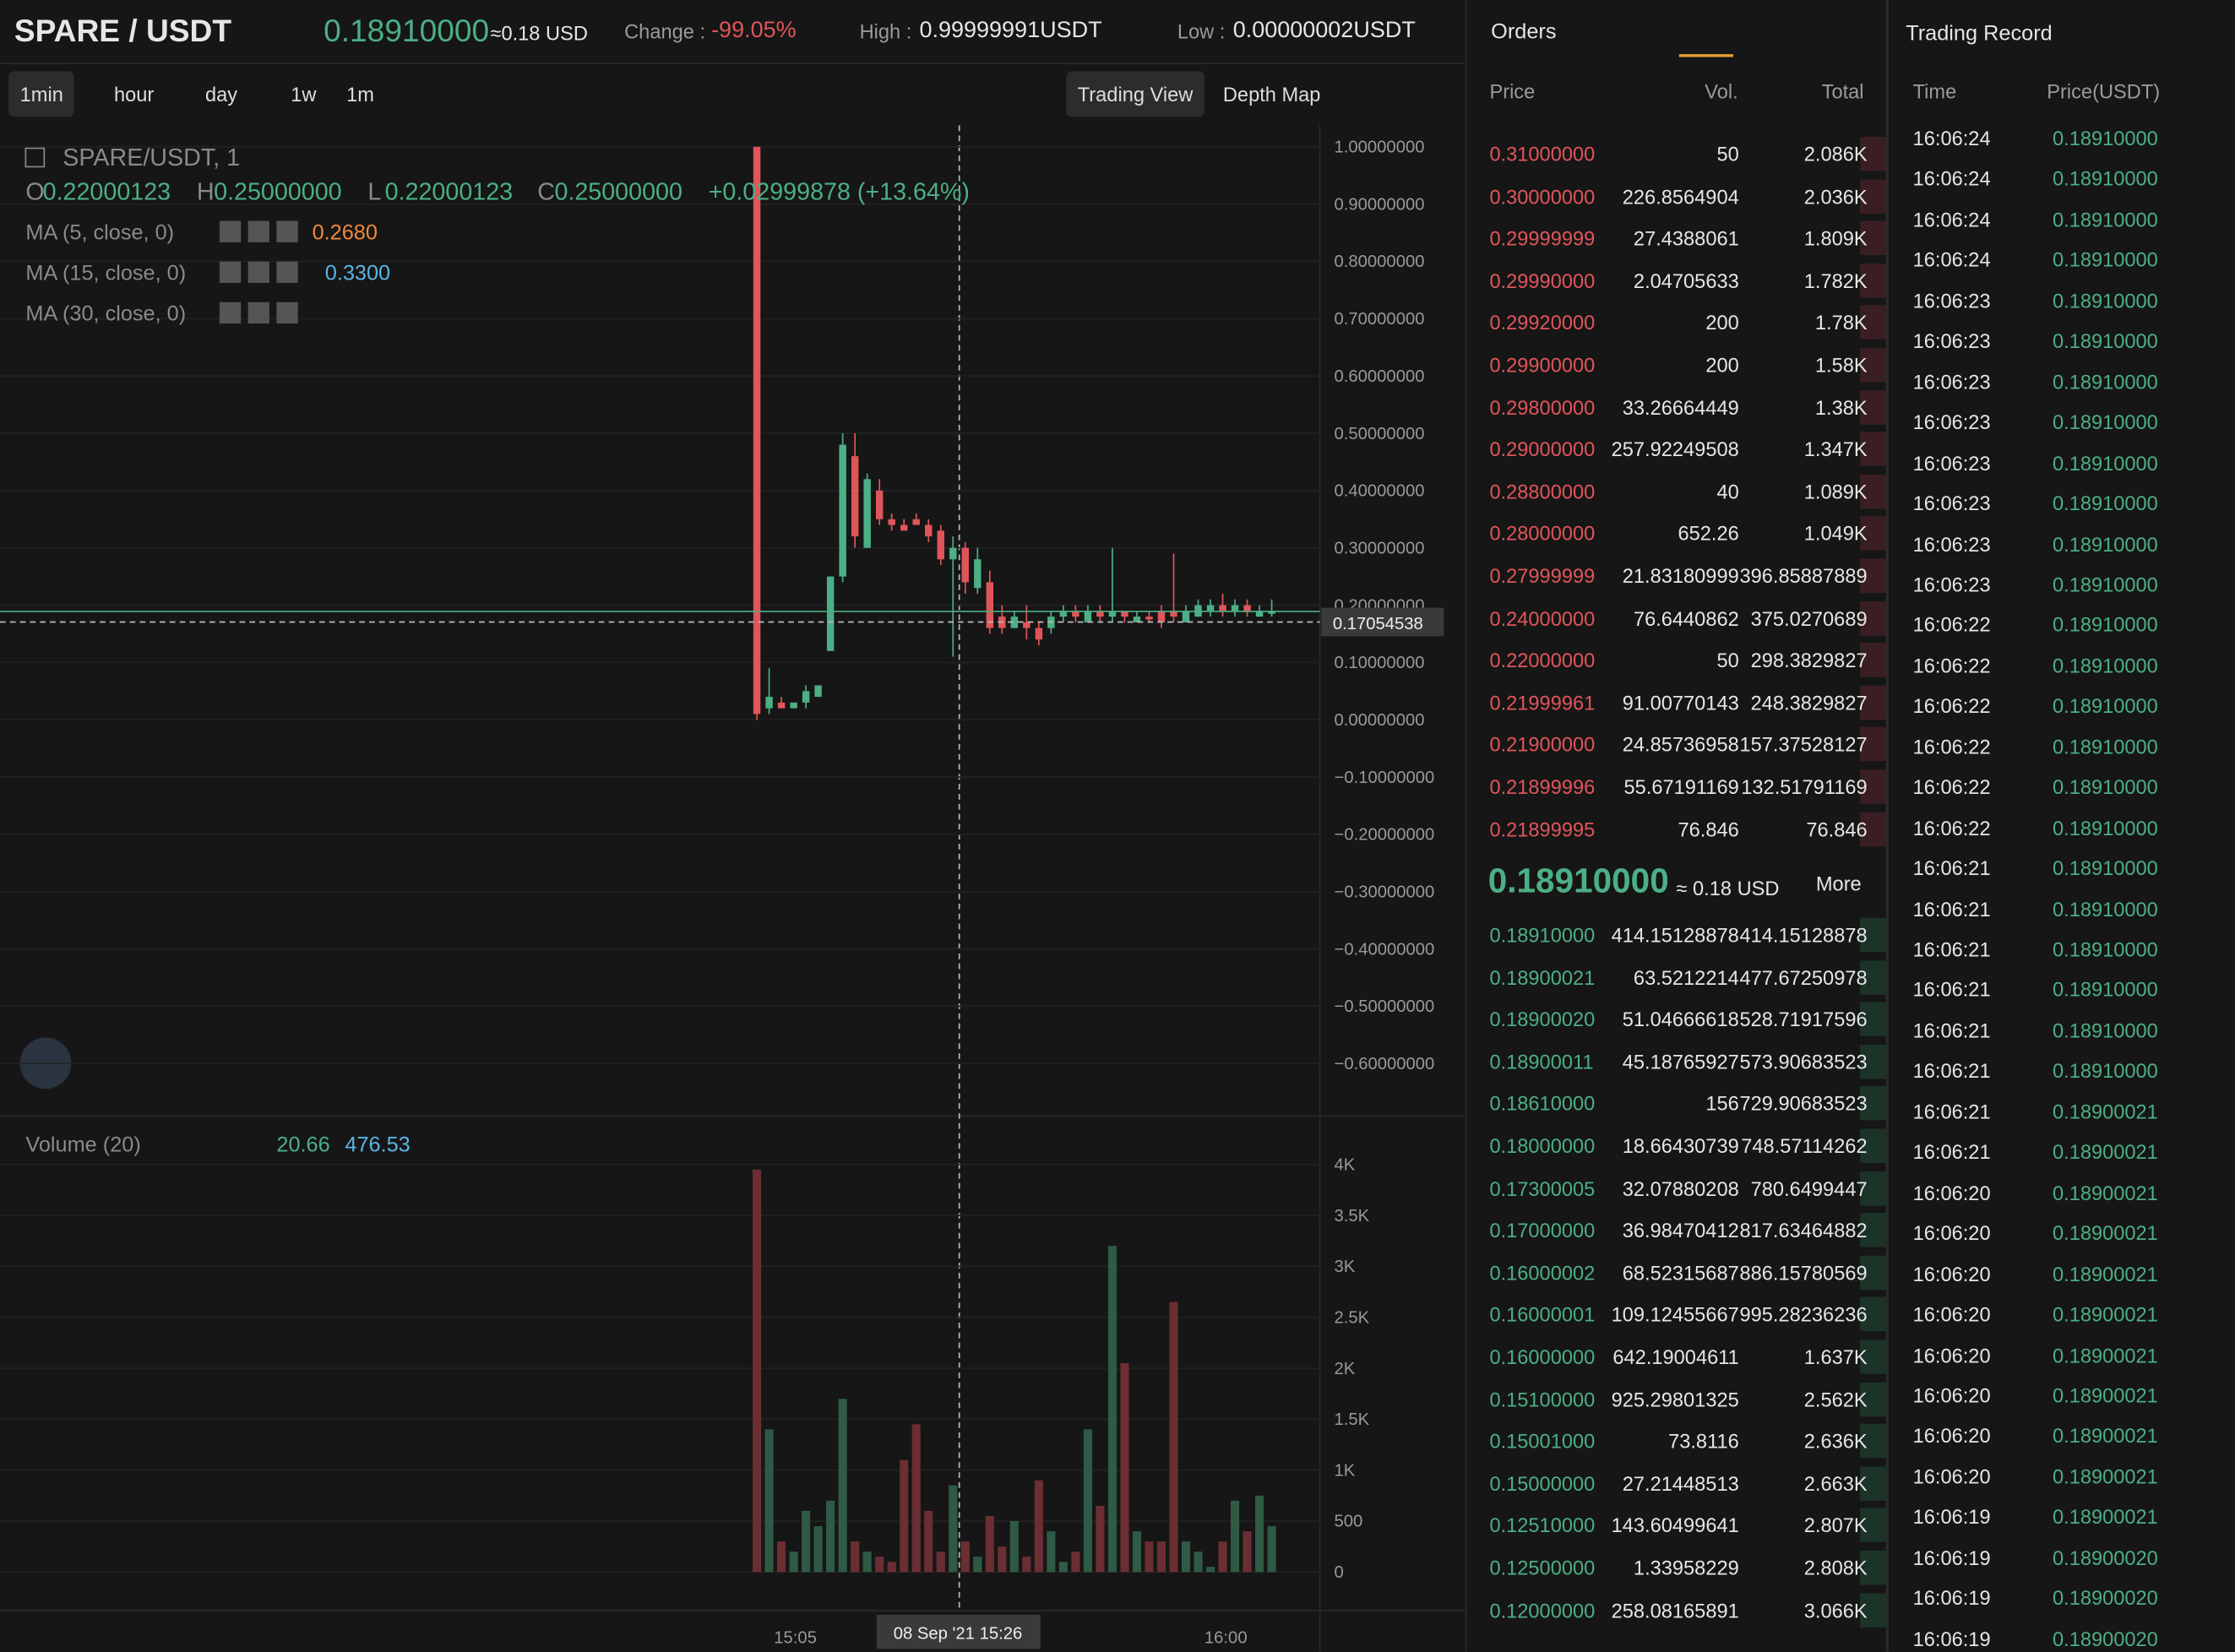 The image size is (2235, 1652). I want to click on trade-time: 16:06:24, so click(1952, 138).